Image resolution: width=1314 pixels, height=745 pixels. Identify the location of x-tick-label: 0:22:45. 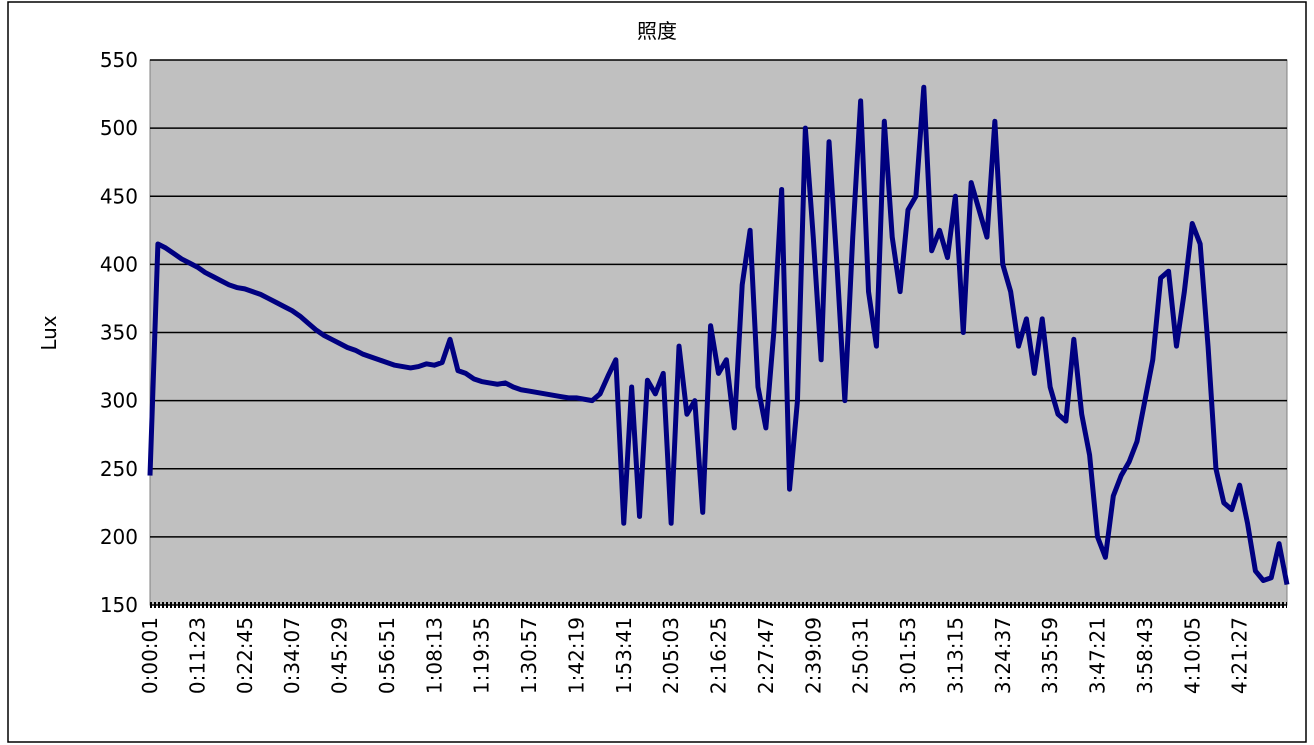
(245, 655).